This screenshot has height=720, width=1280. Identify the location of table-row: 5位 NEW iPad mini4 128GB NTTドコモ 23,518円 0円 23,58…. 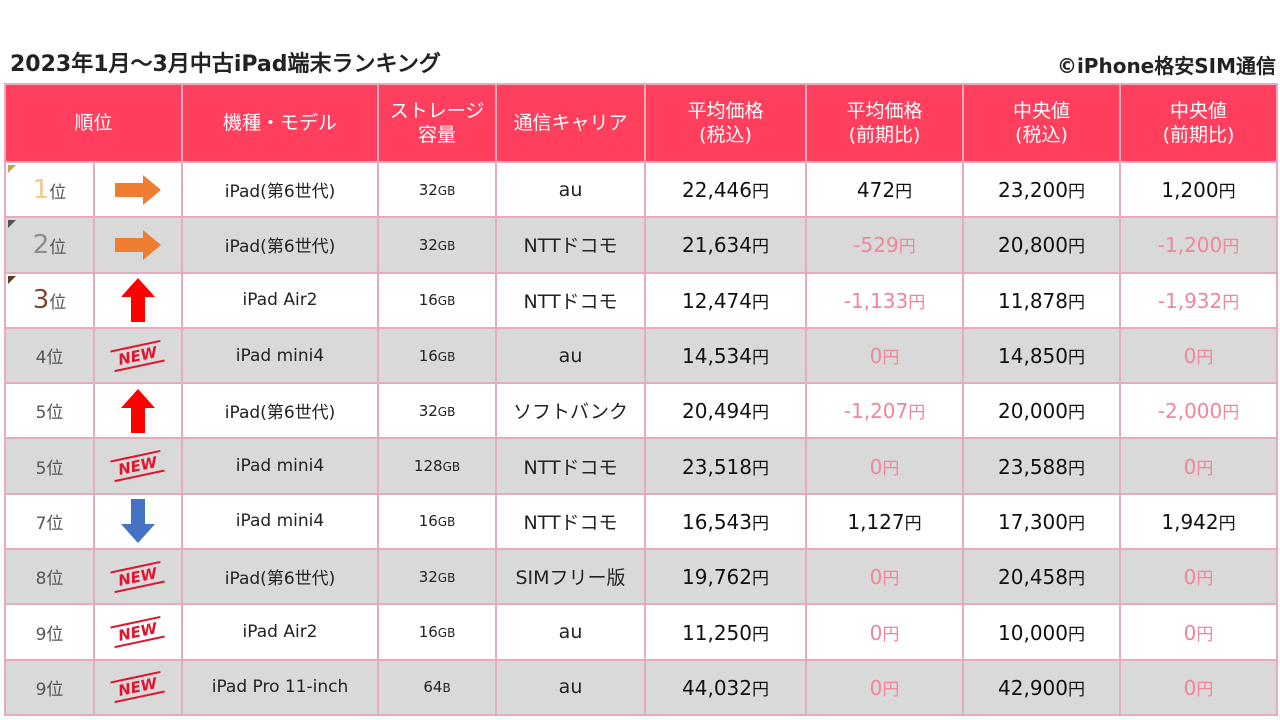
(641, 466).